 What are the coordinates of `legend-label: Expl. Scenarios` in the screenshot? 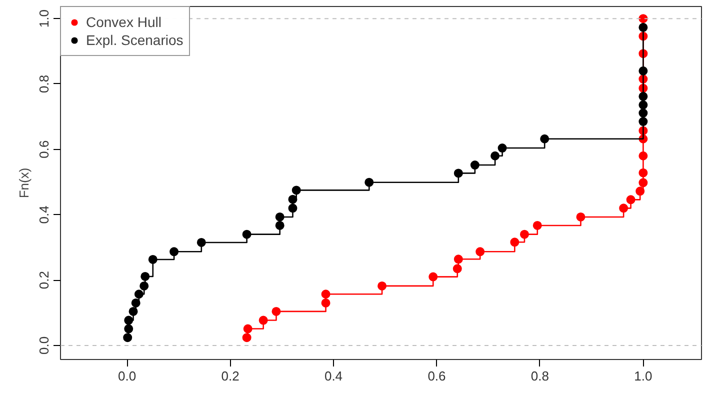 It's located at (135, 40).